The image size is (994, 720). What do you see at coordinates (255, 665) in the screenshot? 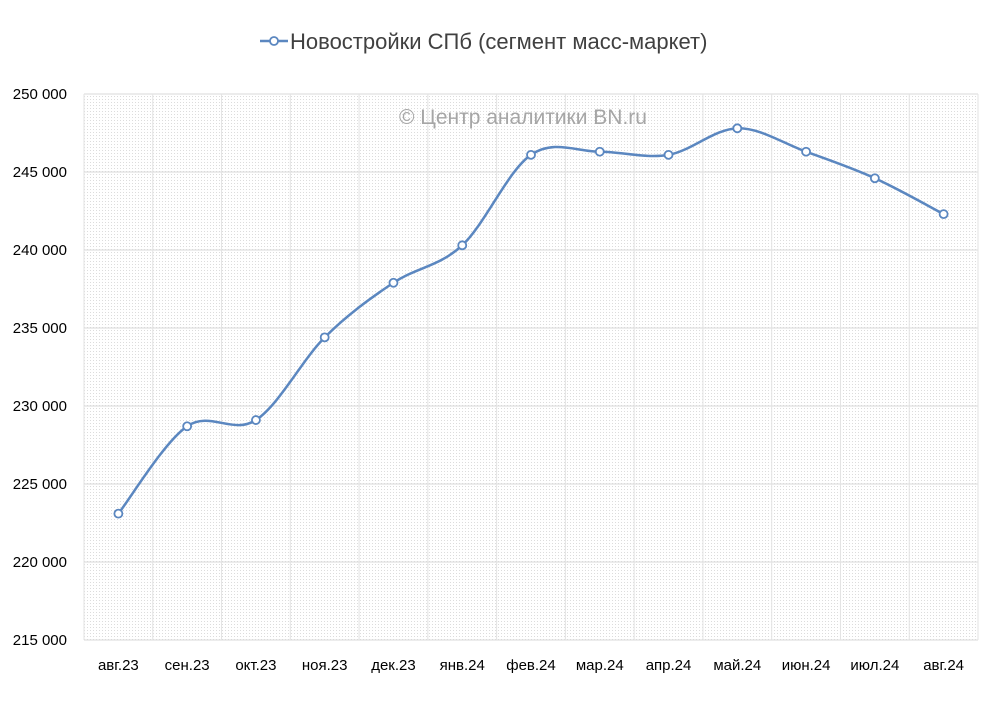
I see `x-tick-label: окт.23` at bounding box center [255, 665].